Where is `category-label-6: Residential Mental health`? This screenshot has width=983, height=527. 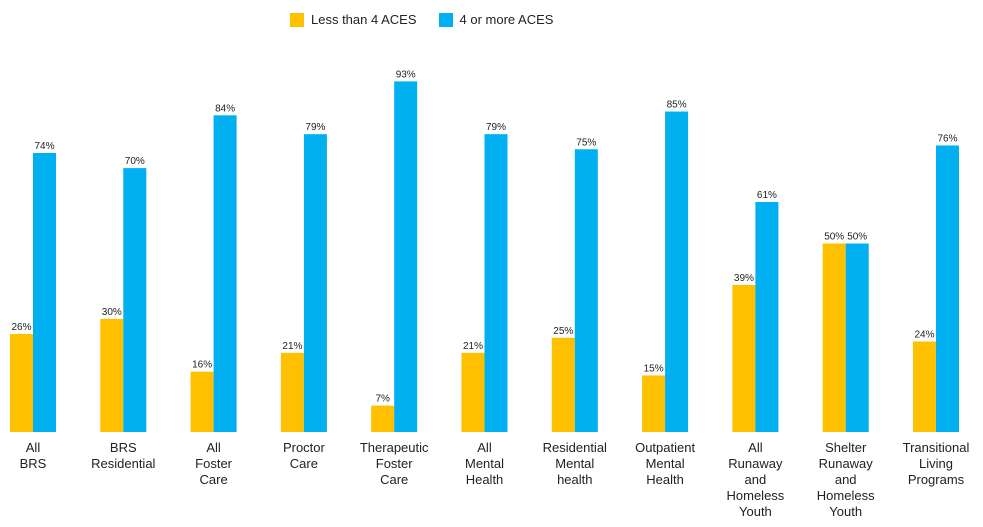 category-label-6: Residential Mental health is located at coordinates (575, 463).